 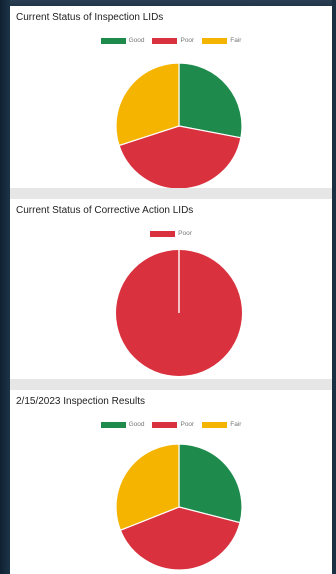 What do you see at coordinates (90, 17) in the screenshot?
I see `chart-title: Current Status of Inspection LIDs` at bounding box center [90, 17].